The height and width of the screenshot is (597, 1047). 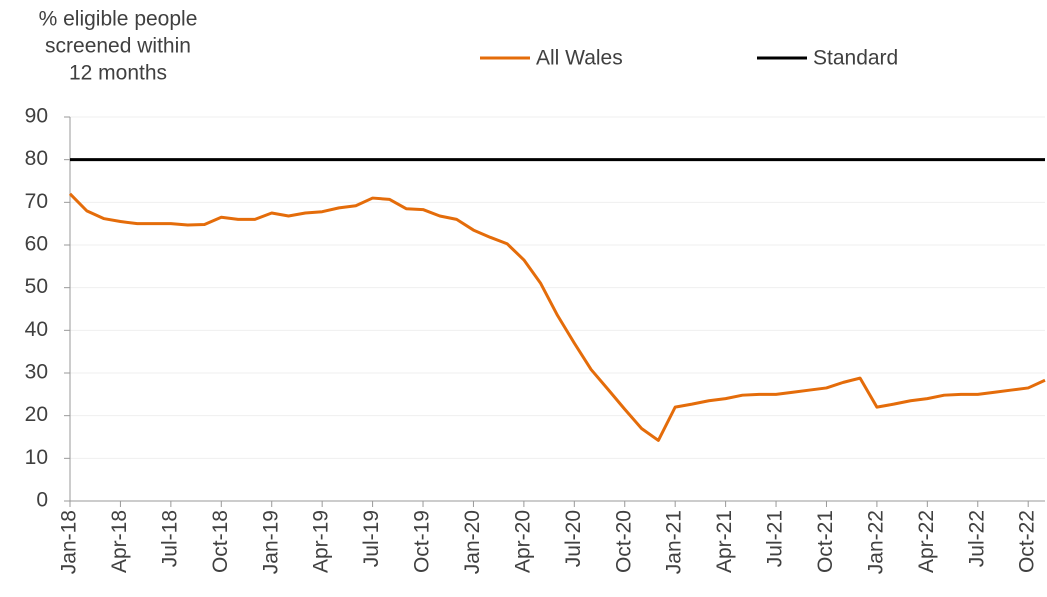 What do you see at coordinates (875, 542) in the screenshot?
I see `x-tick-label: Jan-22` at bounding box center [875, 542].